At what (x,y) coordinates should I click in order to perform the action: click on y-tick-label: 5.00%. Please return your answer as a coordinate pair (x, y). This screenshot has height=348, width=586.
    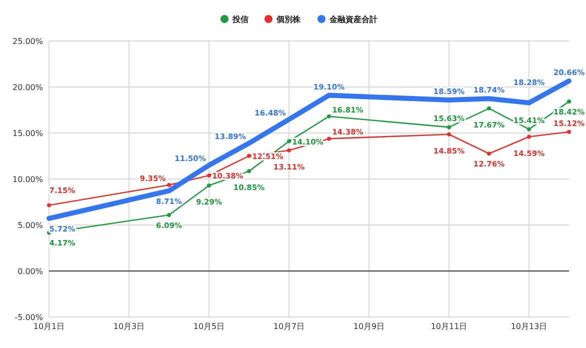
    Looking at the image, I should click on (31, 225).